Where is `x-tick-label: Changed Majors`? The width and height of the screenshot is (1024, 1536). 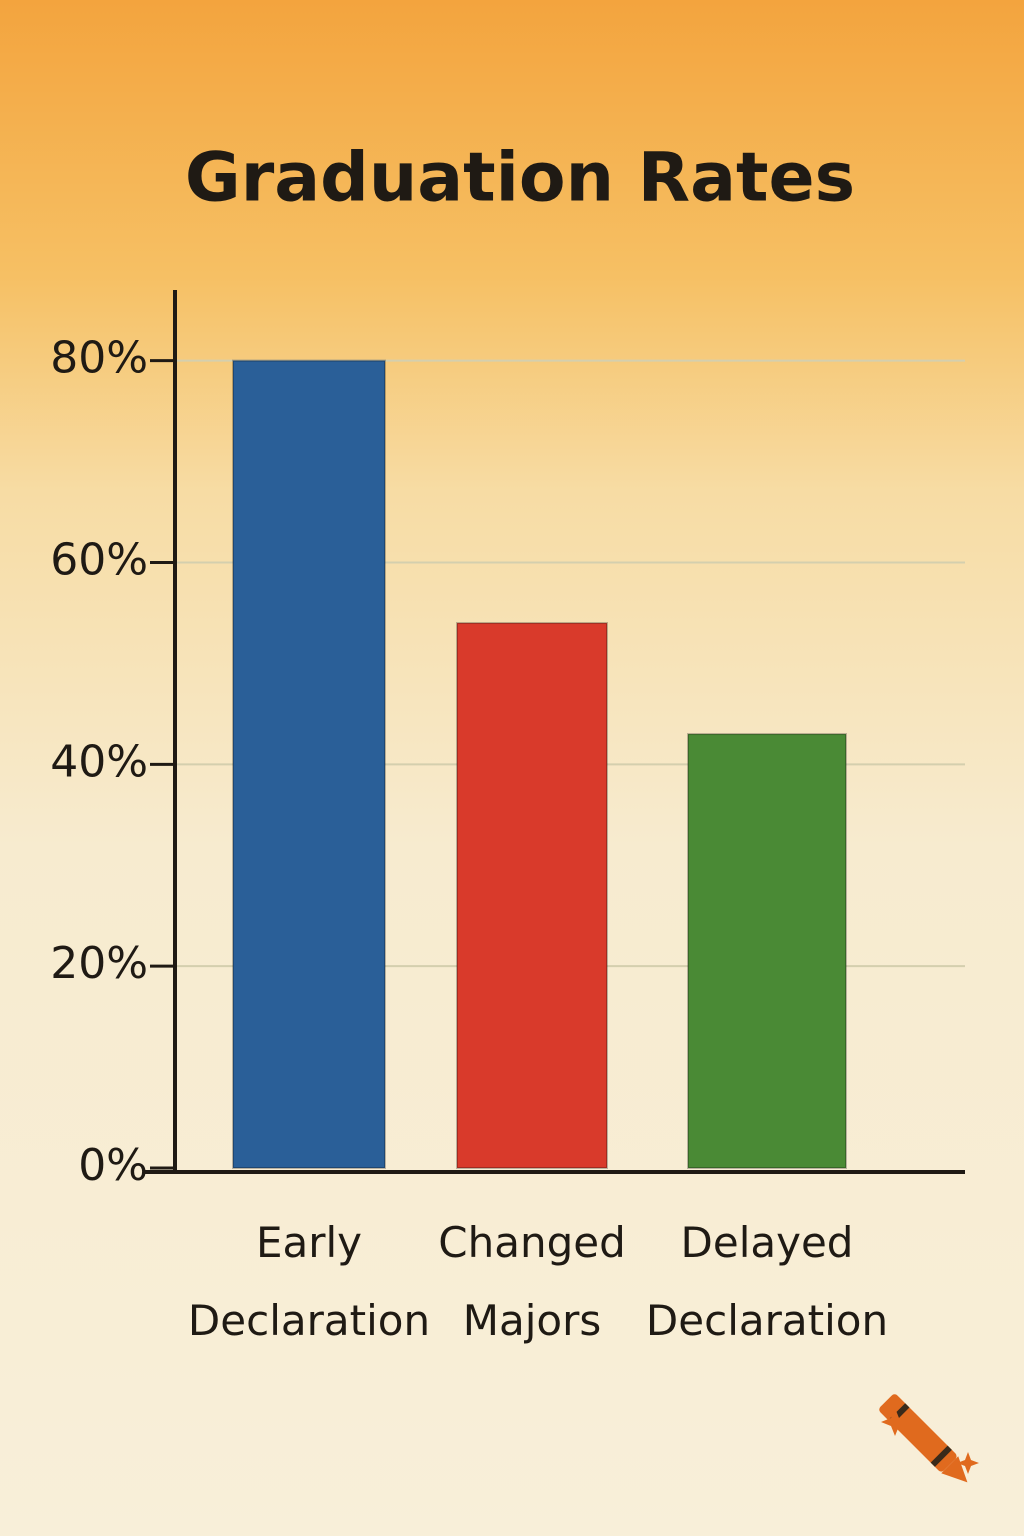
x-tick-label: Changed Majors is located at coordinates (531, 1281).